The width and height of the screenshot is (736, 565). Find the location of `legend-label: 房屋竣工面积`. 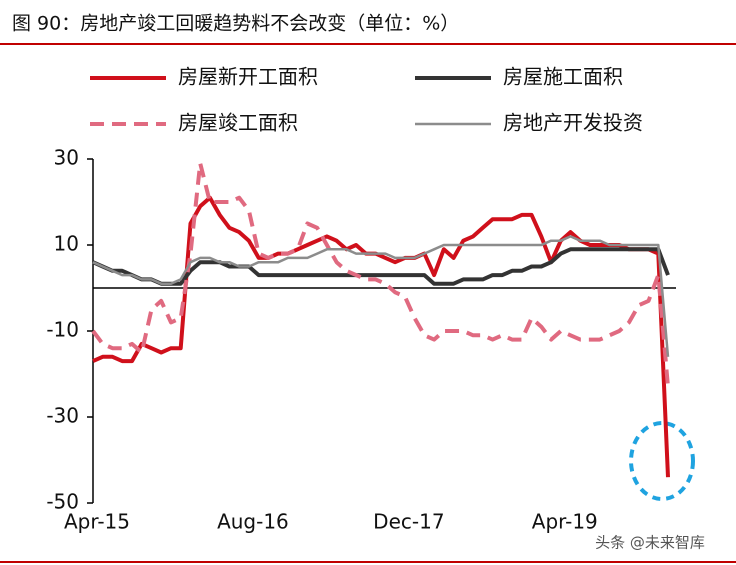

legend-label: 房屋竣工面积 is located at coordinates (238, 123).